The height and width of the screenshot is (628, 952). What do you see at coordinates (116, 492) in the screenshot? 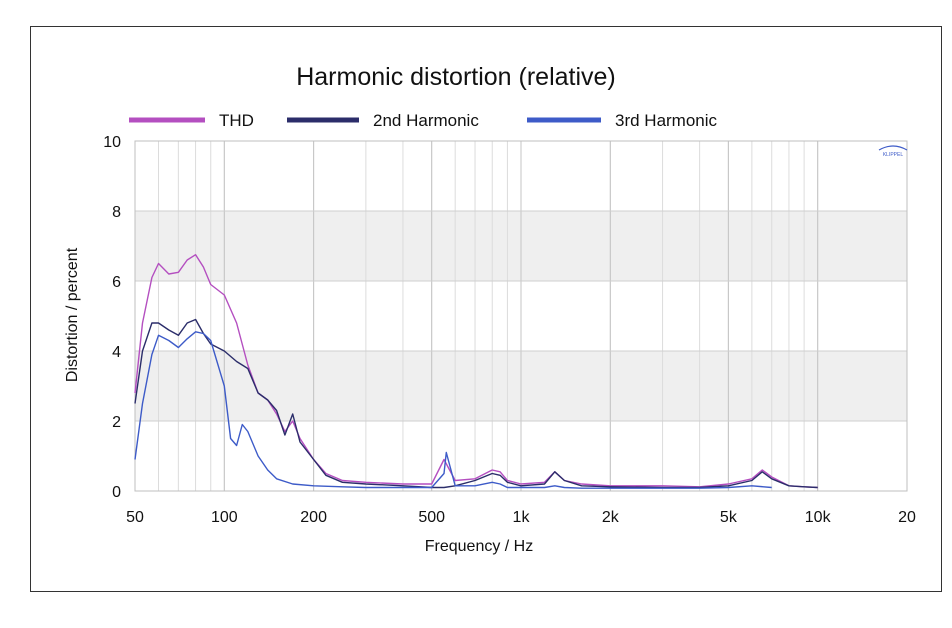
I see `y-tick-label: 0` at bounding box center [116, 492].